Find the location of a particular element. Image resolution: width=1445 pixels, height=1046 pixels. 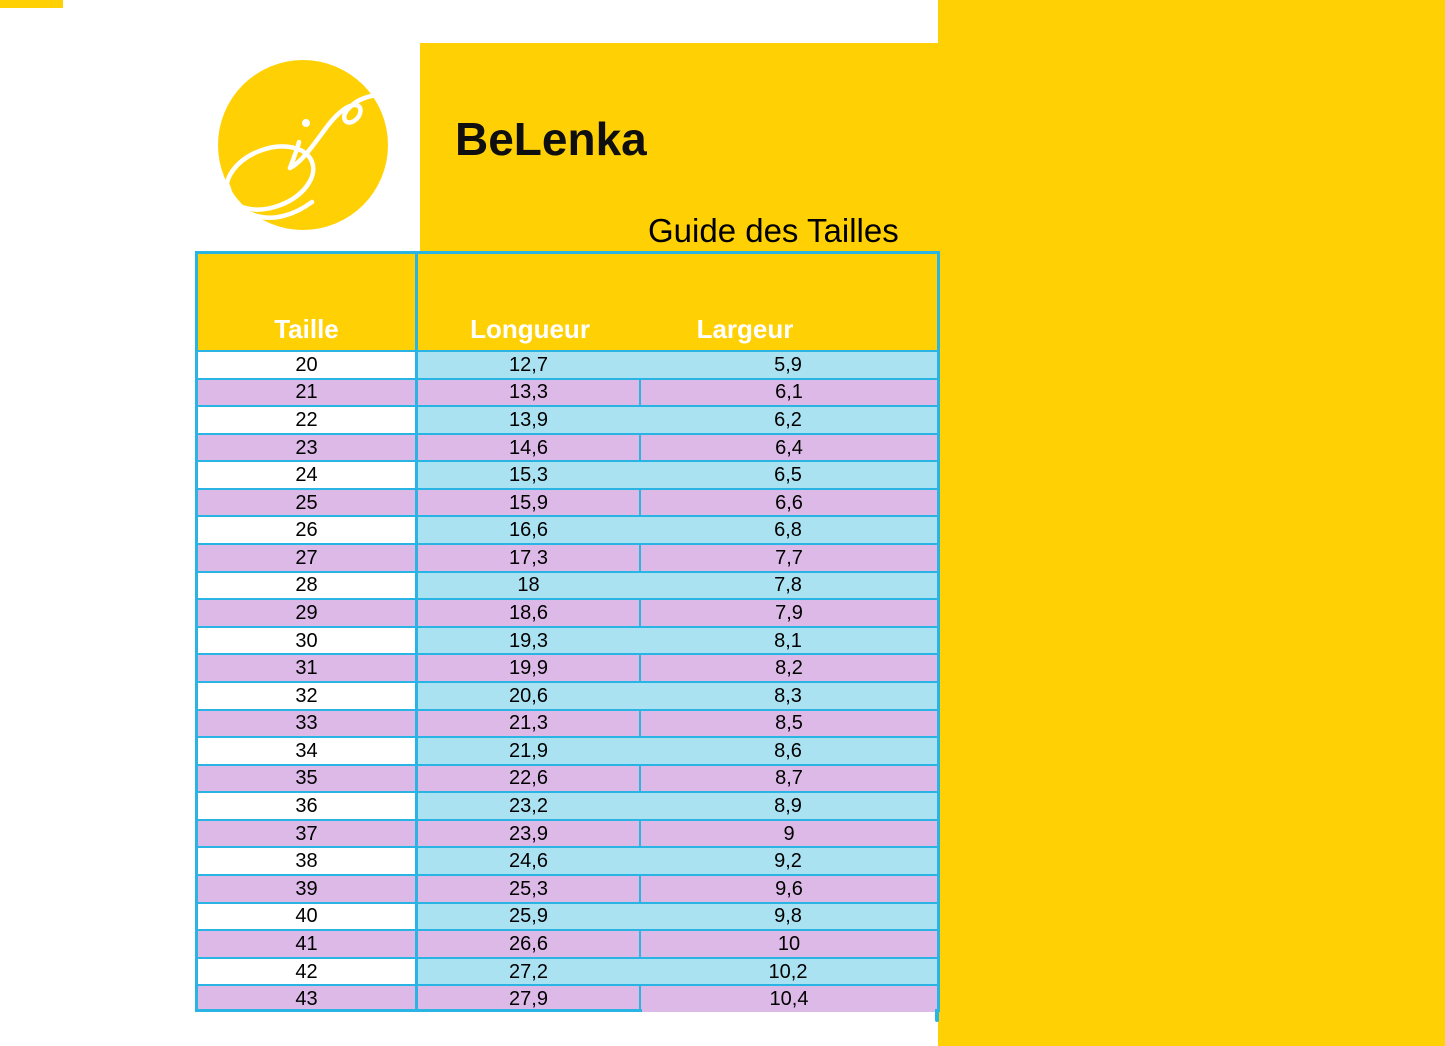

cell-taille: 36 is located at coordinates (308, 806).